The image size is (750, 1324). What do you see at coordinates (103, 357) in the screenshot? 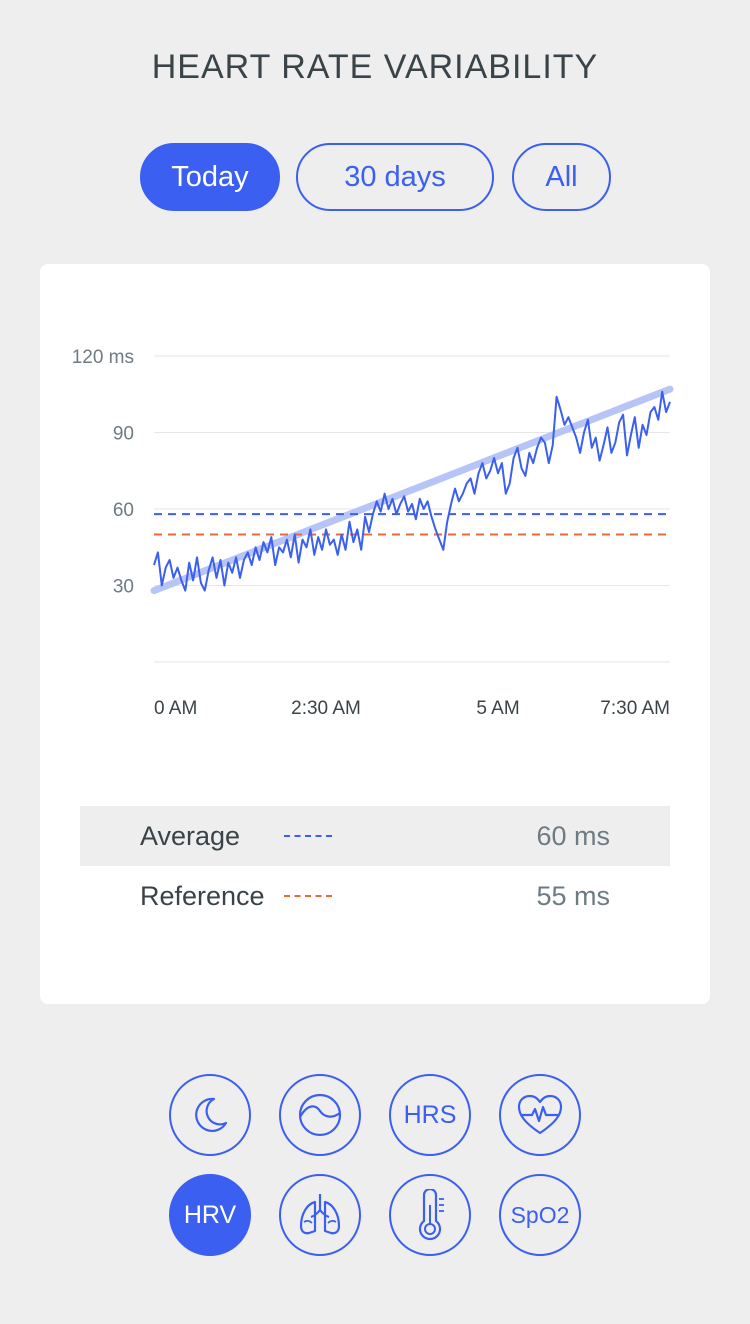
I see `y-tick-label: 120 ms` at bounding box center [103, 357].